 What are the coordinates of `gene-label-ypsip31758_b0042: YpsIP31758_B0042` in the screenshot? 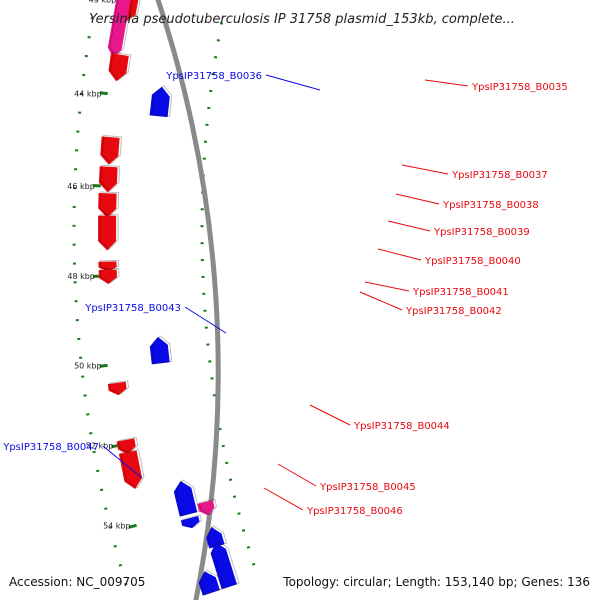 It's located at (453, 311).